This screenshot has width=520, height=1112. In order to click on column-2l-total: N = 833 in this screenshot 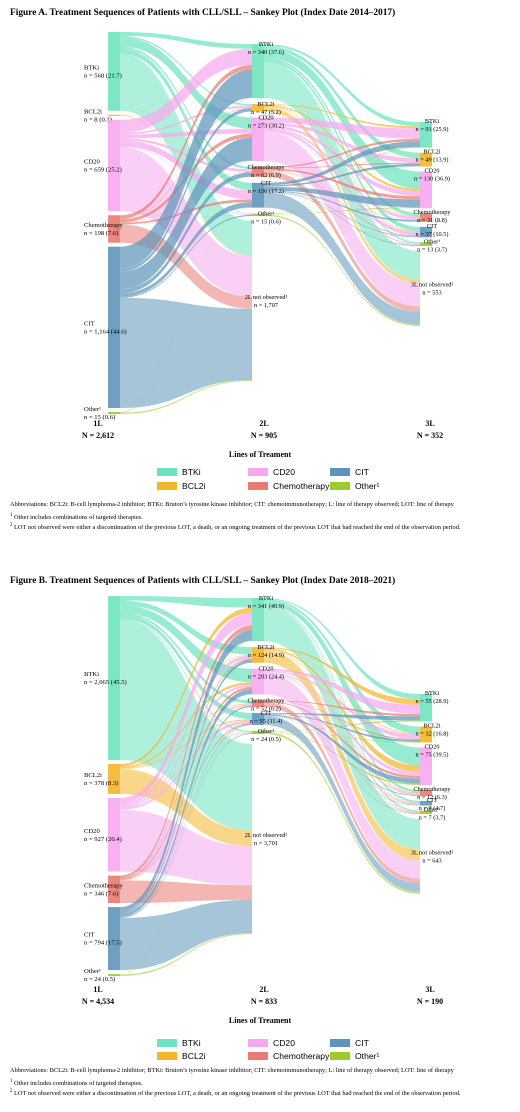, I will do `click(264, 1001)`.